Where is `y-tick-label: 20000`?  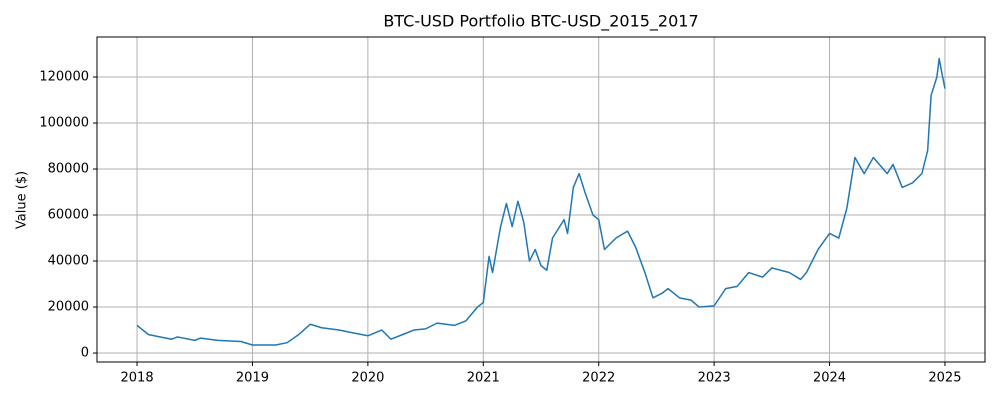 y-tick-label: 20000 is located at coordinates (68, 307).